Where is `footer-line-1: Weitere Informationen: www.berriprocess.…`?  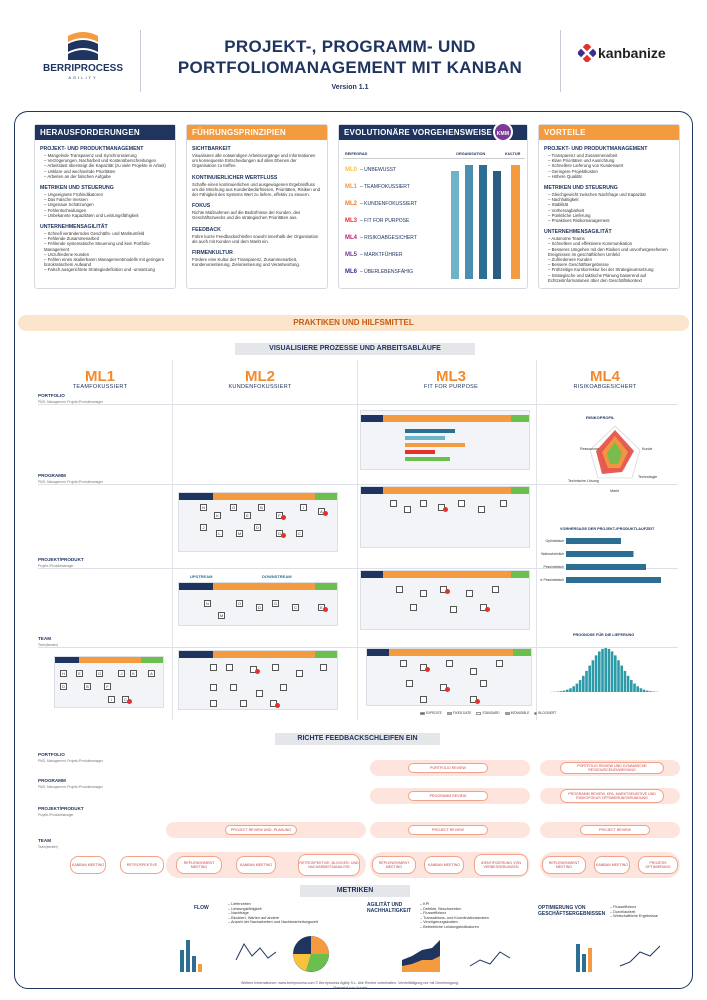
footer-line-1: Weitere Informationen: www.berriprocess.… is located at coordinates (350, 983).